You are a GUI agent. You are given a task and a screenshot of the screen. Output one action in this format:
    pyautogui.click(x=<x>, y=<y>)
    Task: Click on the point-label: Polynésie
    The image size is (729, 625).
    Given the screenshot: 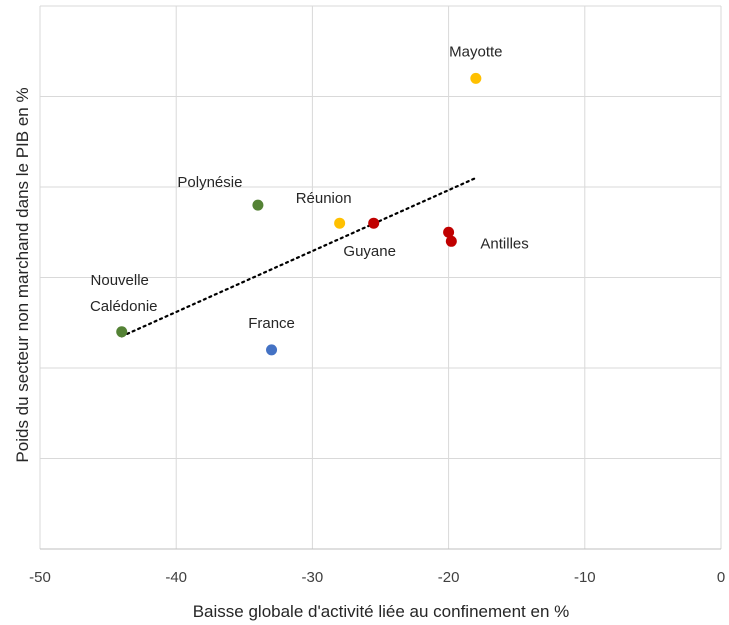 What is the action you would take?
    pyautogui.click(x=209, y=182)
    